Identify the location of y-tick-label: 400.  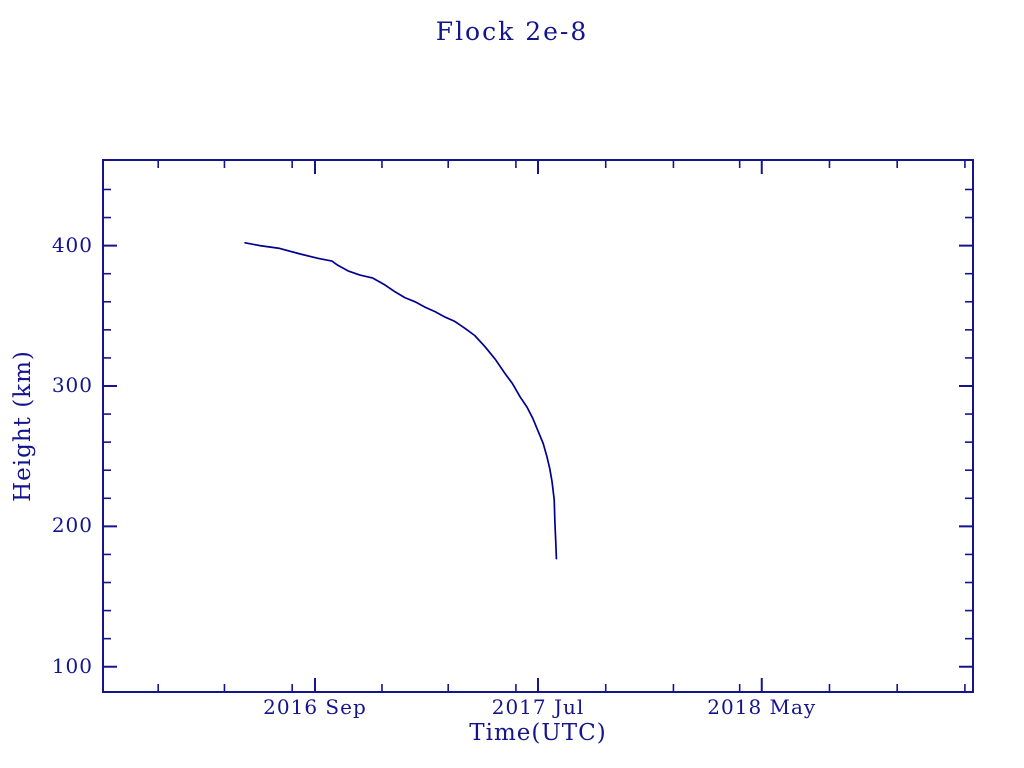
(72, 244).